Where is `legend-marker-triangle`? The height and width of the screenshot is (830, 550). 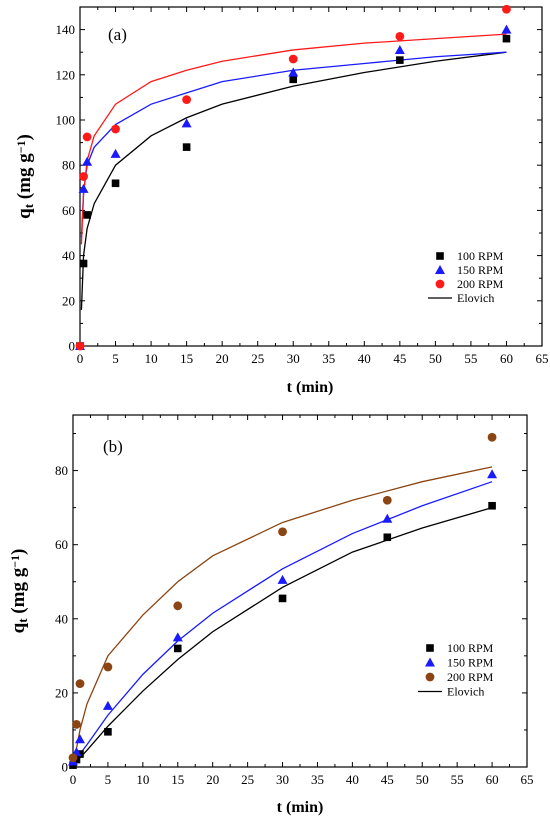
legend-marker-triangle is located at coordinates (430, 662).